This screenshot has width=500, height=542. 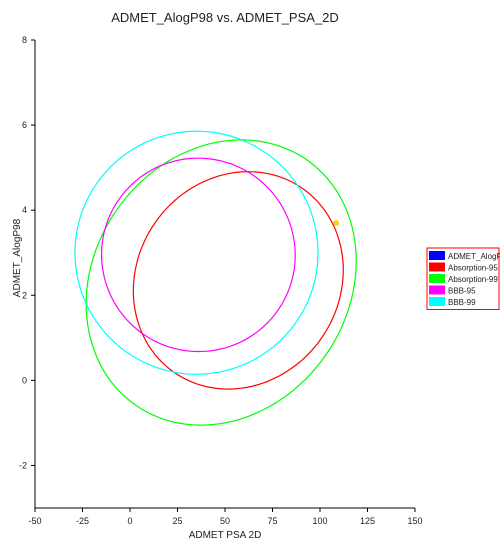 What do you see at coordinates (474, 256) in the screenshot?
I see `legend-label-0: ADMET_AlogP98` at bounding box center [474, 256].